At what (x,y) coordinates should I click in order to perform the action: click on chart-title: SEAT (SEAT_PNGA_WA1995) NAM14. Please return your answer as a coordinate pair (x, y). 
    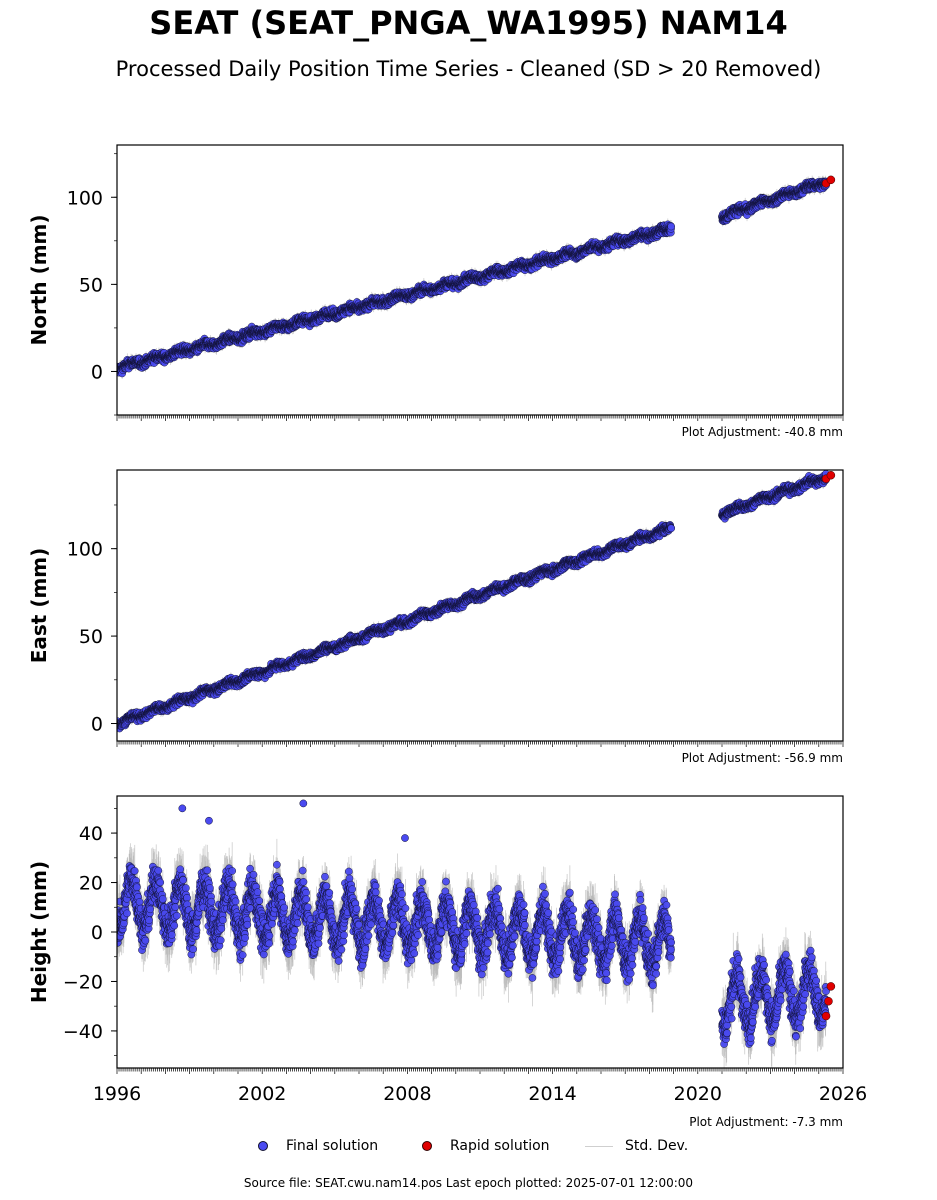
    Looking at the image, I should click on (468, 23).